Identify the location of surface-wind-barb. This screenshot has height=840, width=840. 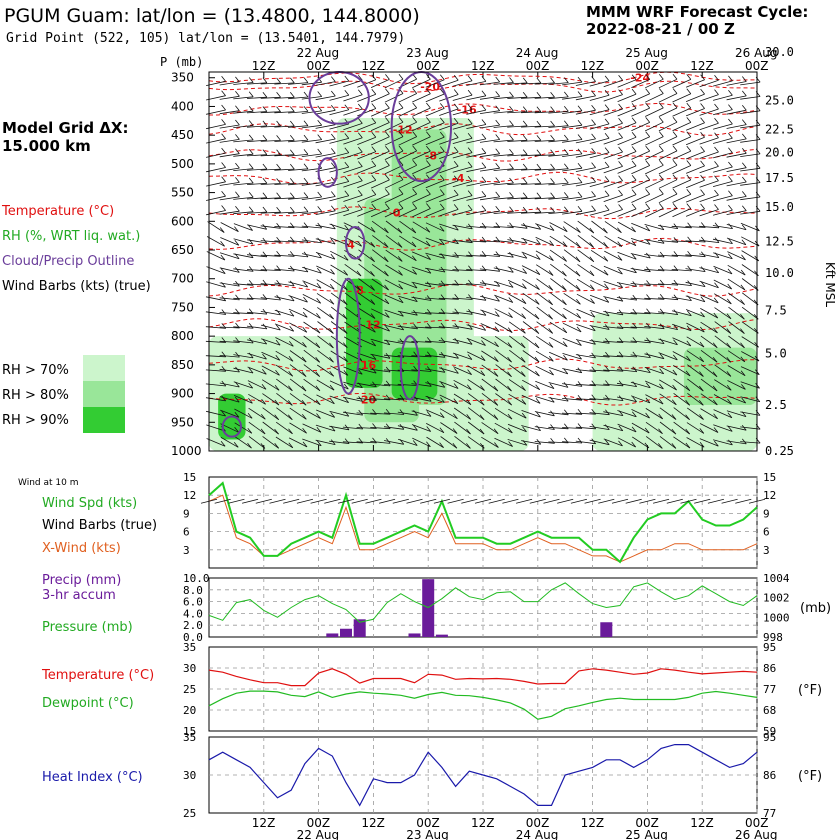
(620, 501).